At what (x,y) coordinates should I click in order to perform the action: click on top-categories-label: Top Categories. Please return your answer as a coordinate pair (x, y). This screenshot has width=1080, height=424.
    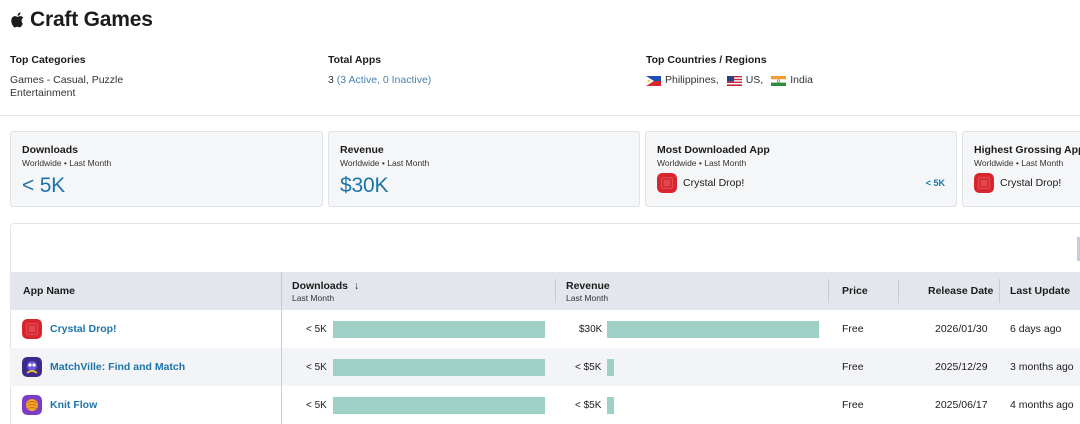
    Looking at the image, I should click on (48, 60).